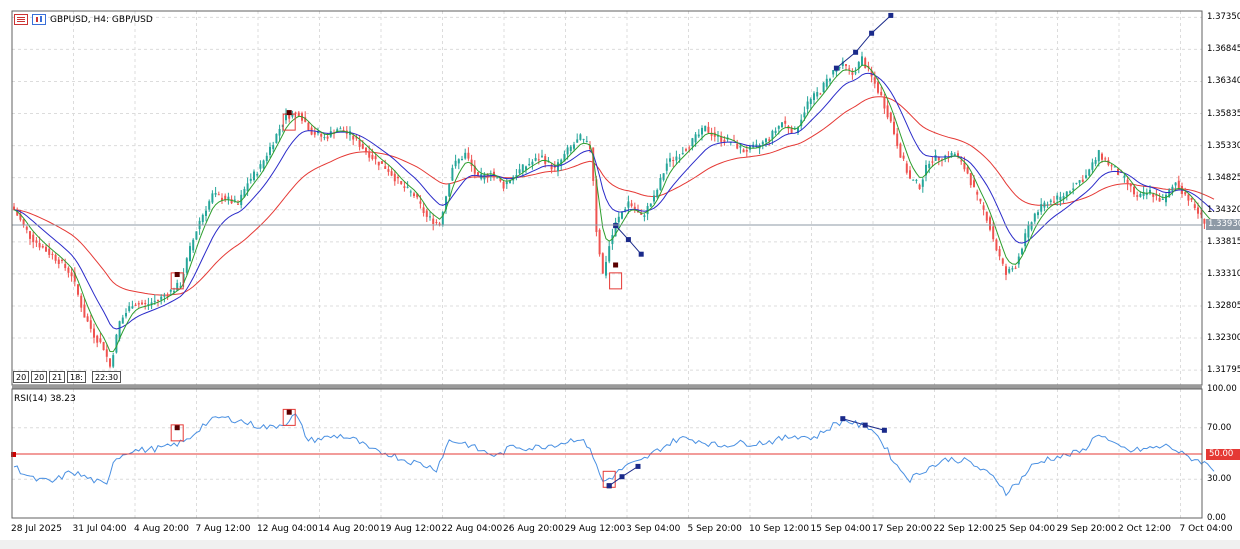  I want to click on price-tick: 1.35835, so click(1223, 113).